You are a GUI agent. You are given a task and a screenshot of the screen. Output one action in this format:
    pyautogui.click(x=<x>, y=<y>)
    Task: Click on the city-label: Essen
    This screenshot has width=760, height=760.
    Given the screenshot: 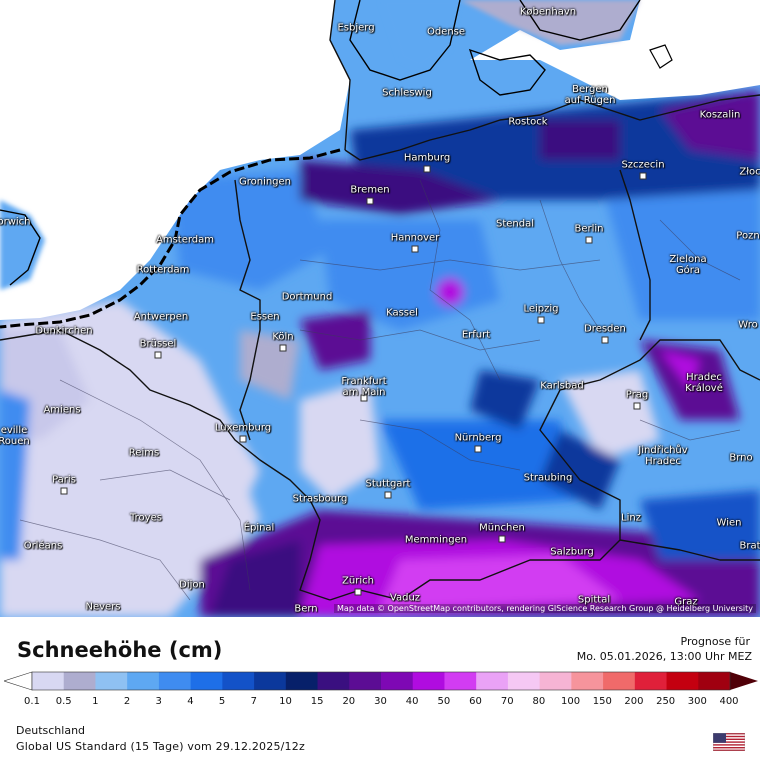 What is the action you would take?
    pyautogui.click(x=265, y=317)
    